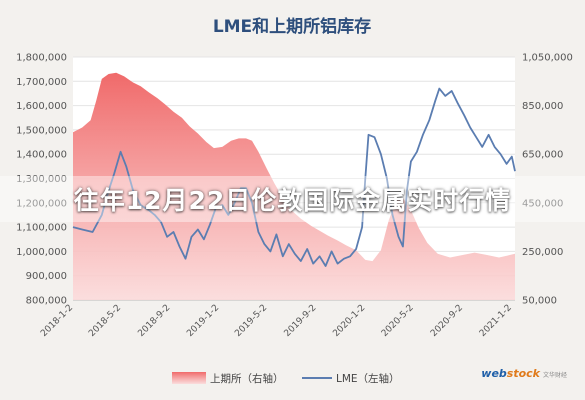 The height and width of the screenshot is (400, 585). What do you see at coordinates (105, 321) in the screenshot?
I see `x-tick-label: 2018-5-2` at bounding box center [105, 321].